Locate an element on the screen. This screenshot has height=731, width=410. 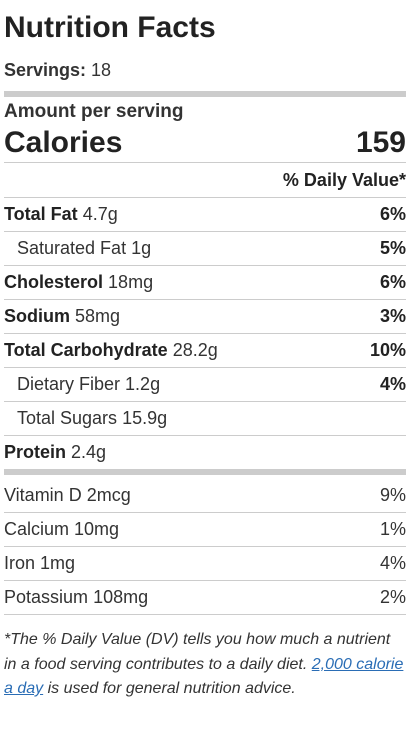
vitamin-dv: 9% is located at coordinates (392, 495).